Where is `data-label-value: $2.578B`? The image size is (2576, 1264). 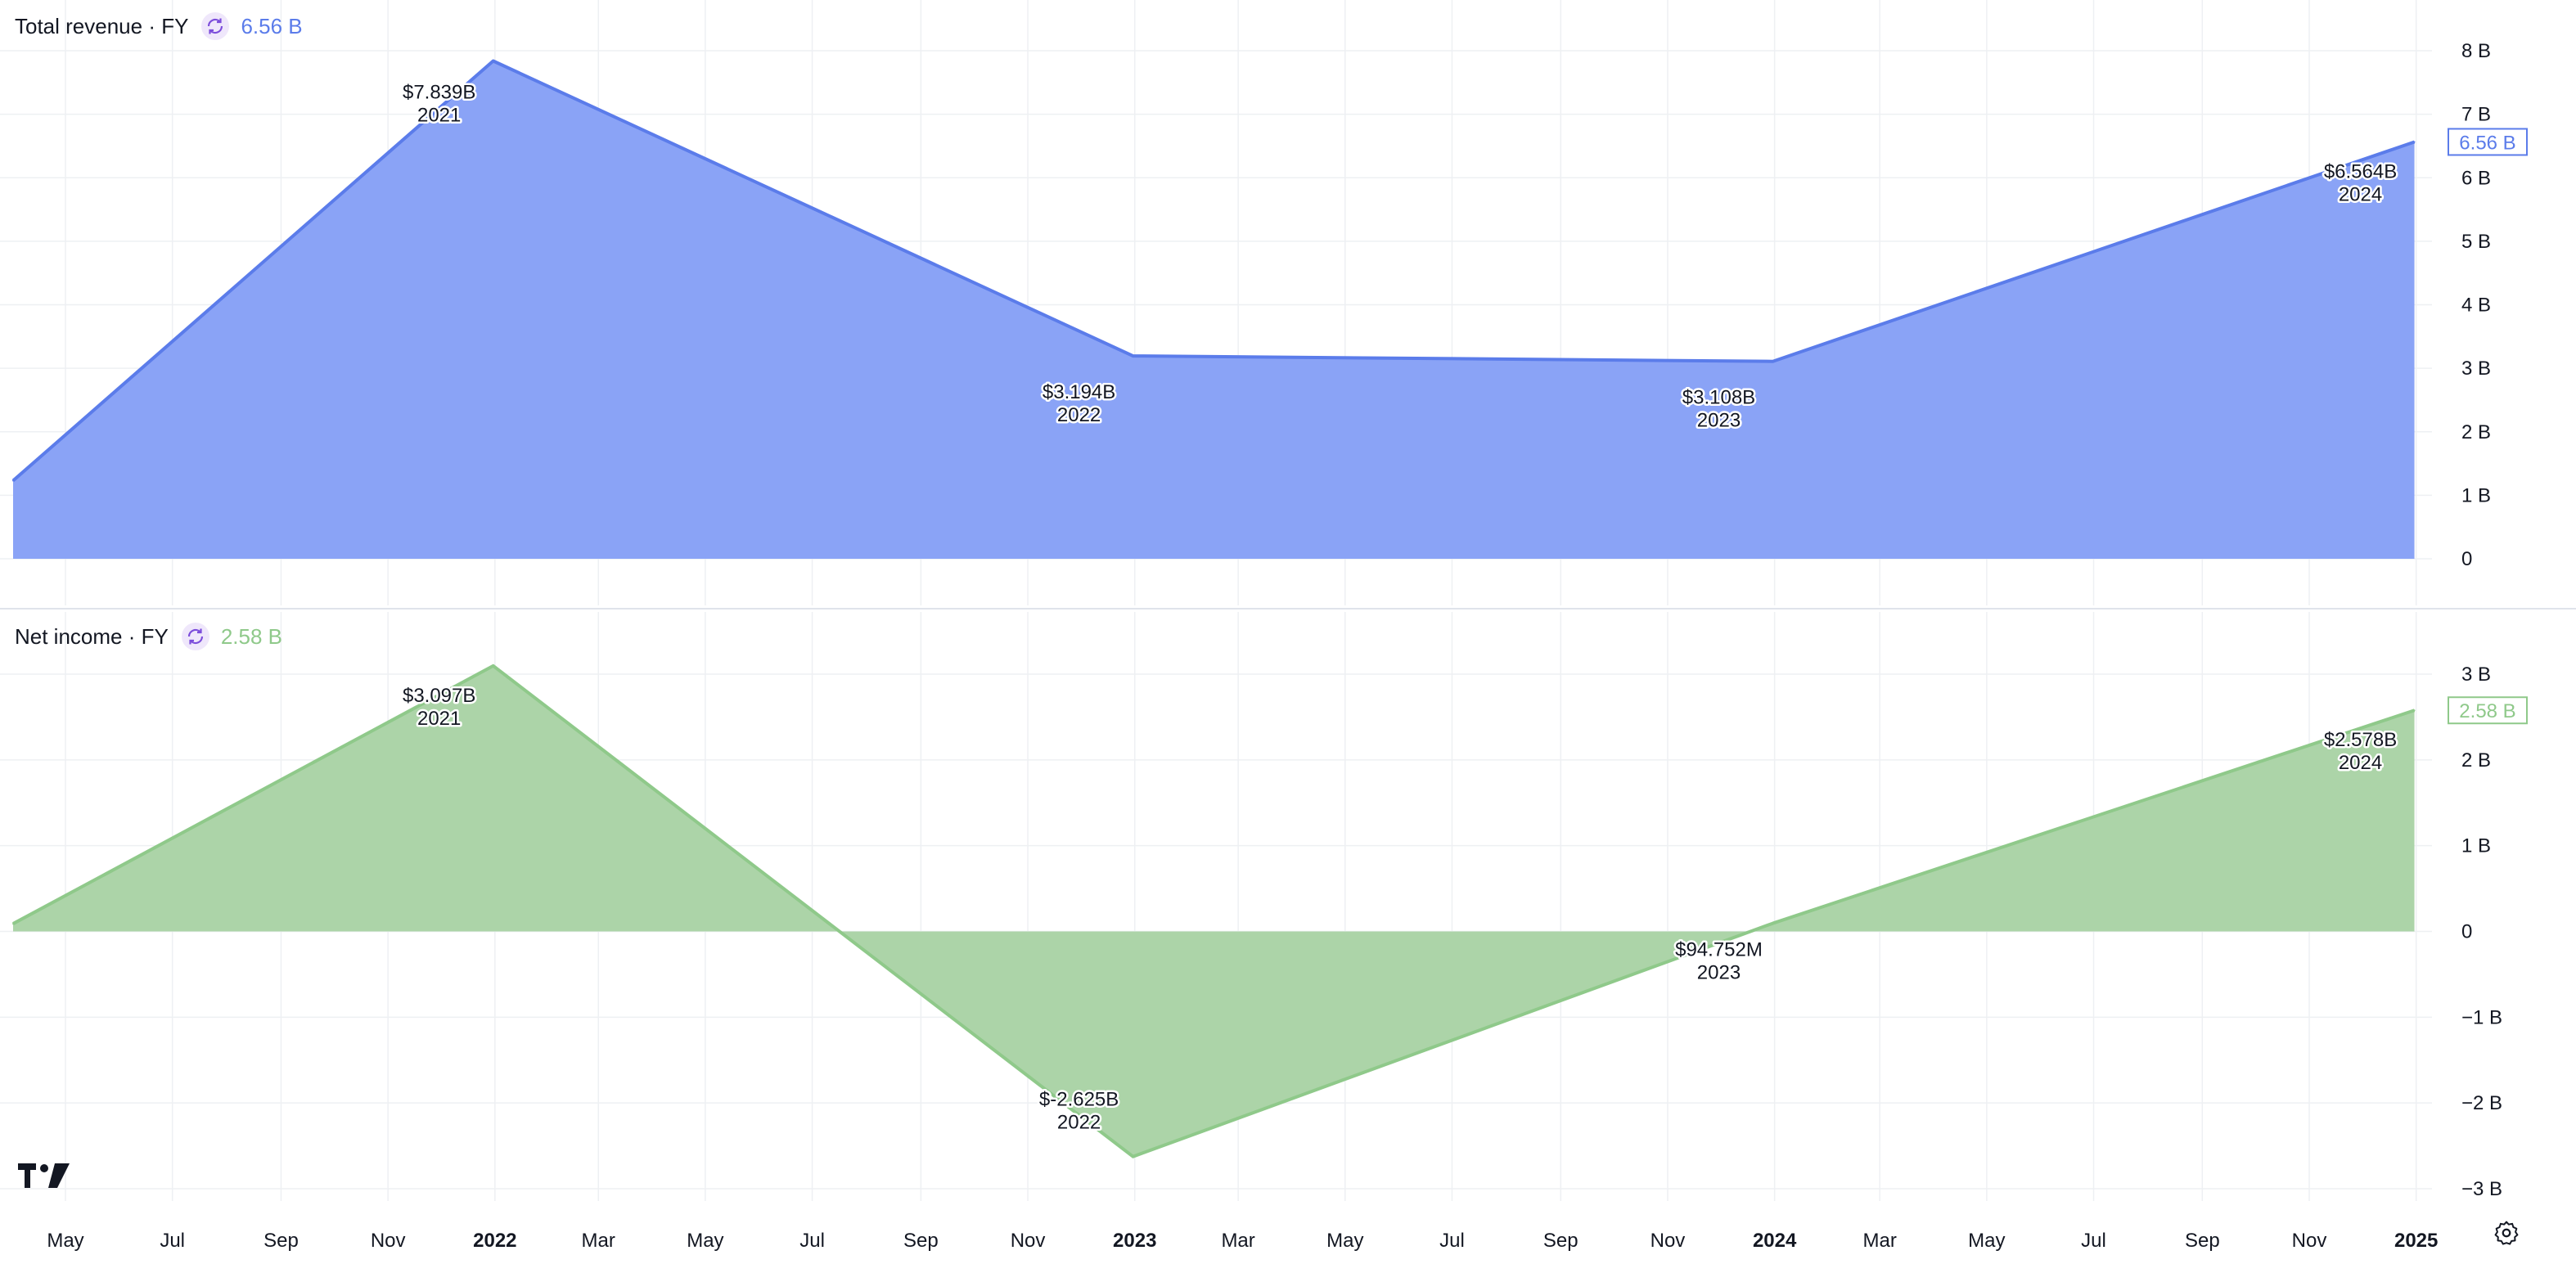 data-label-value: $2.578B is located at coordinates (2360, 740).